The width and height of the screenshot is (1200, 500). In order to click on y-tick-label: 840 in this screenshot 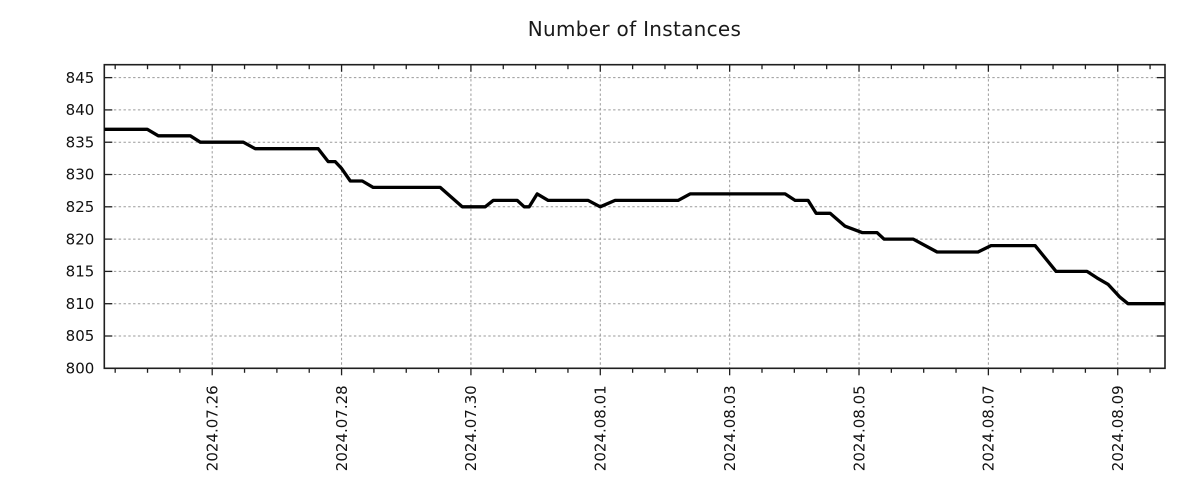, I will do `click(80, 110)`.